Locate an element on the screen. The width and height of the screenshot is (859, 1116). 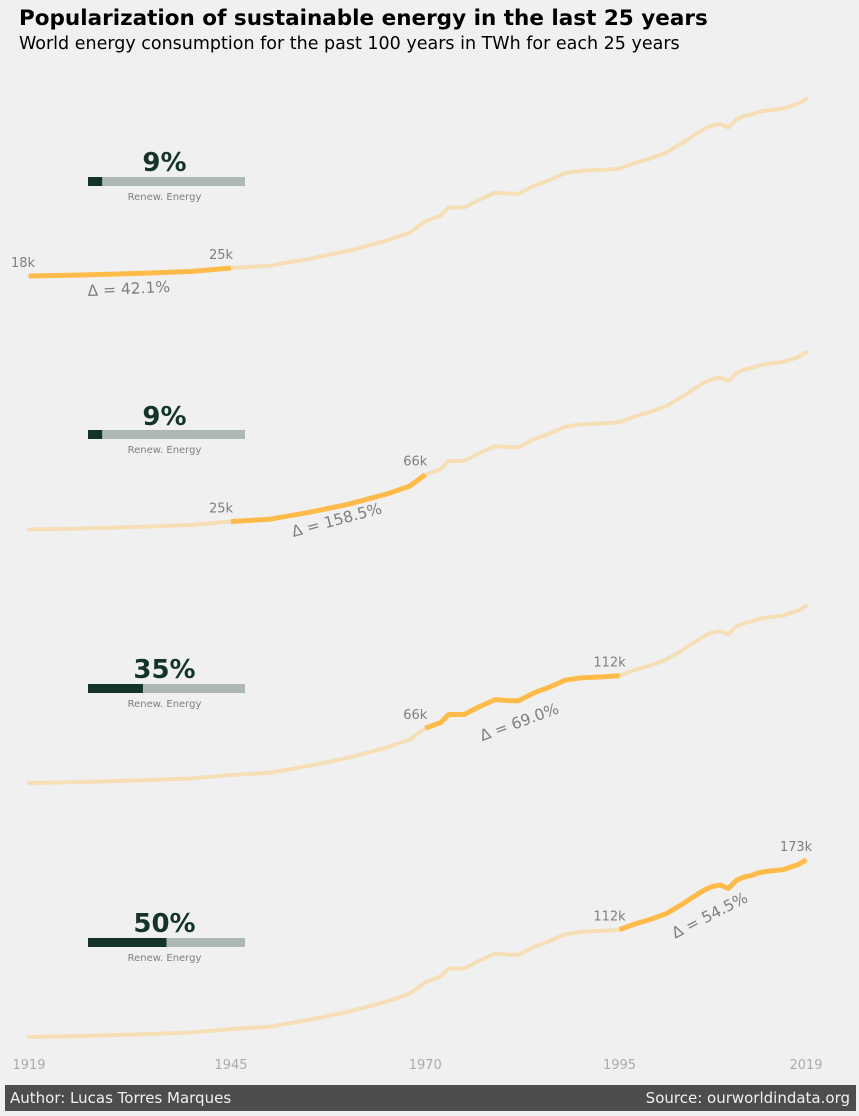
end-value-label: 112k is located at coordinates (609, 663).